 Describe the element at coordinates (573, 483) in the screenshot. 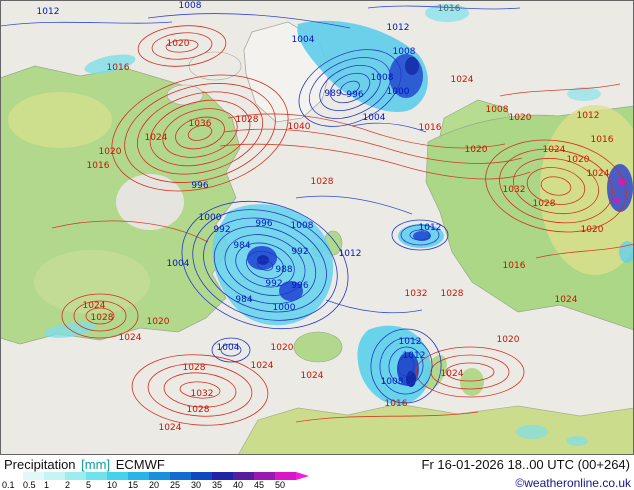

I see `copyright-link: ©weatheronline.co.uk` at that location.